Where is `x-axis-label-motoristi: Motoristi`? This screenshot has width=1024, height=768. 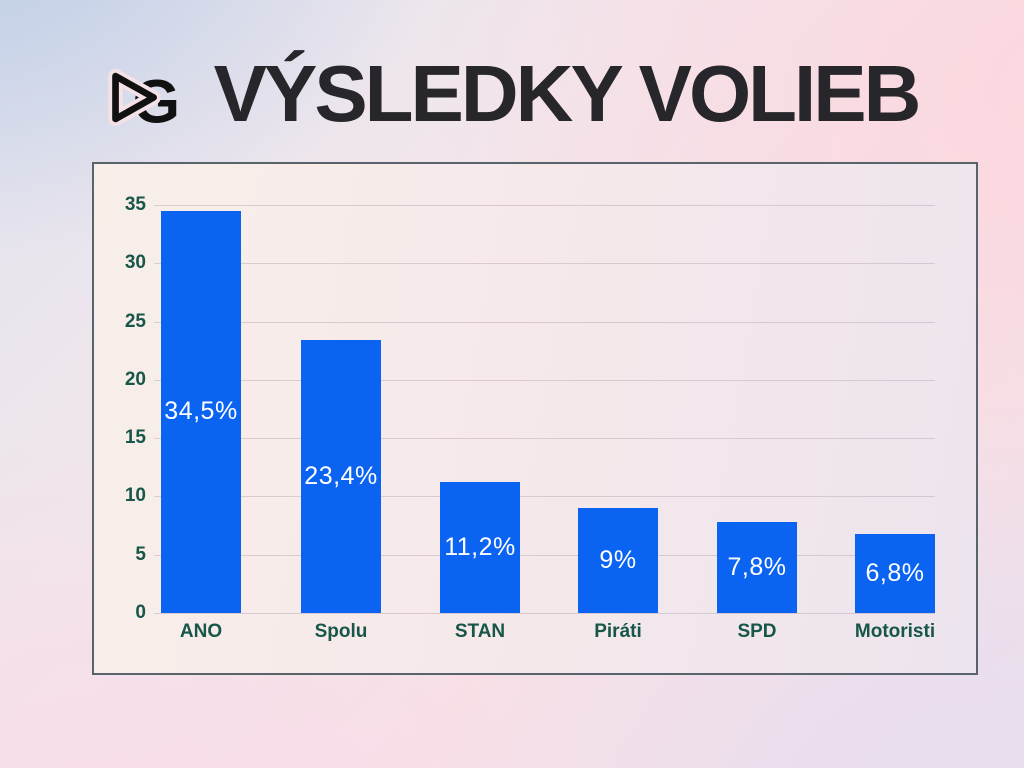
x-axis-label-motoristi: Motoristi is located at coordinates (895, 631).